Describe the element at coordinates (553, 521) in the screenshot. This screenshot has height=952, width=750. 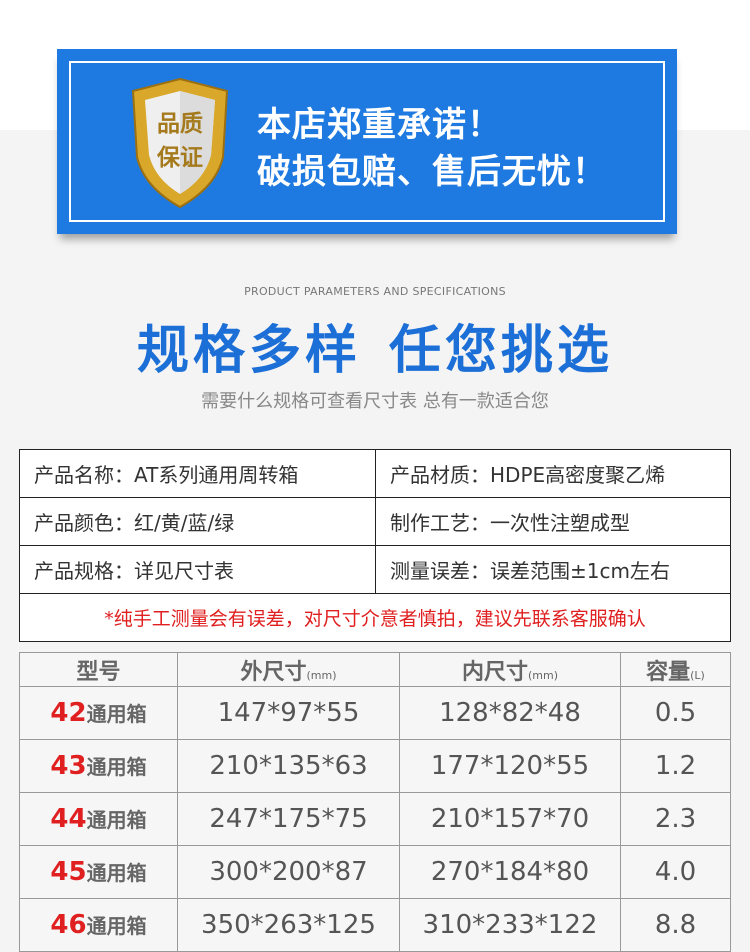
I see `spec-cell: 制作工艺：一次性注塑成型` at that location.